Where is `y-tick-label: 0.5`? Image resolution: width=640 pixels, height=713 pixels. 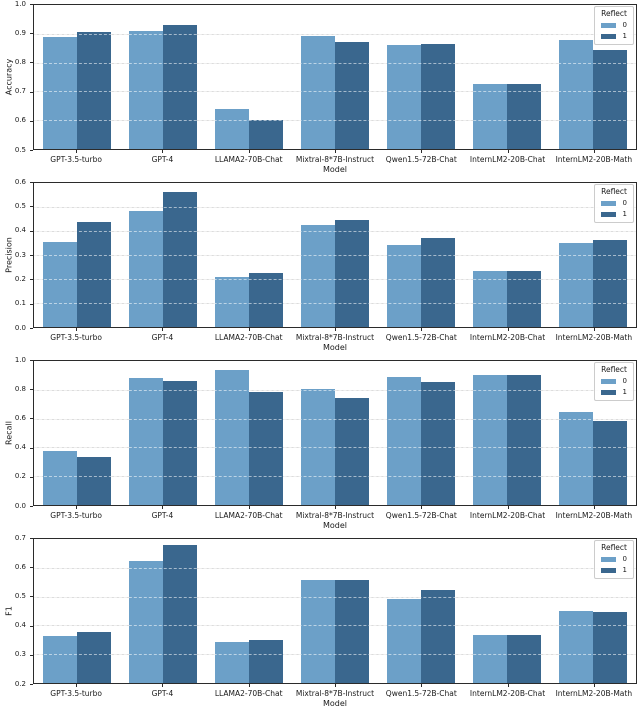 y-tick-label: 0.5 is located at coordinates (20, 205).